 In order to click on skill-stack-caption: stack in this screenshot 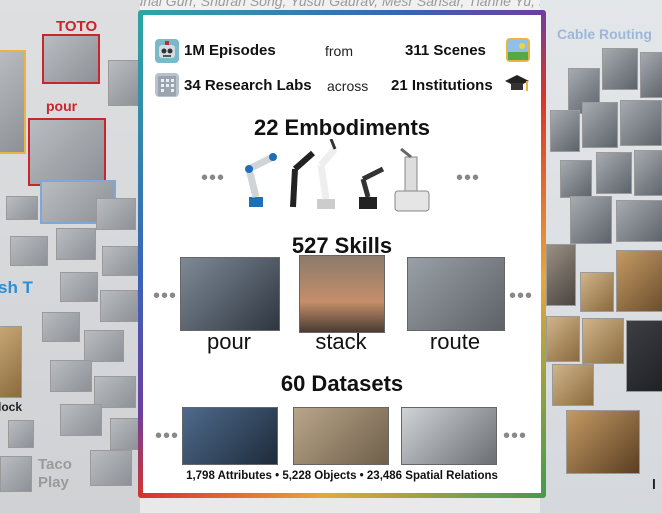, I will do `click(341, 341)`.